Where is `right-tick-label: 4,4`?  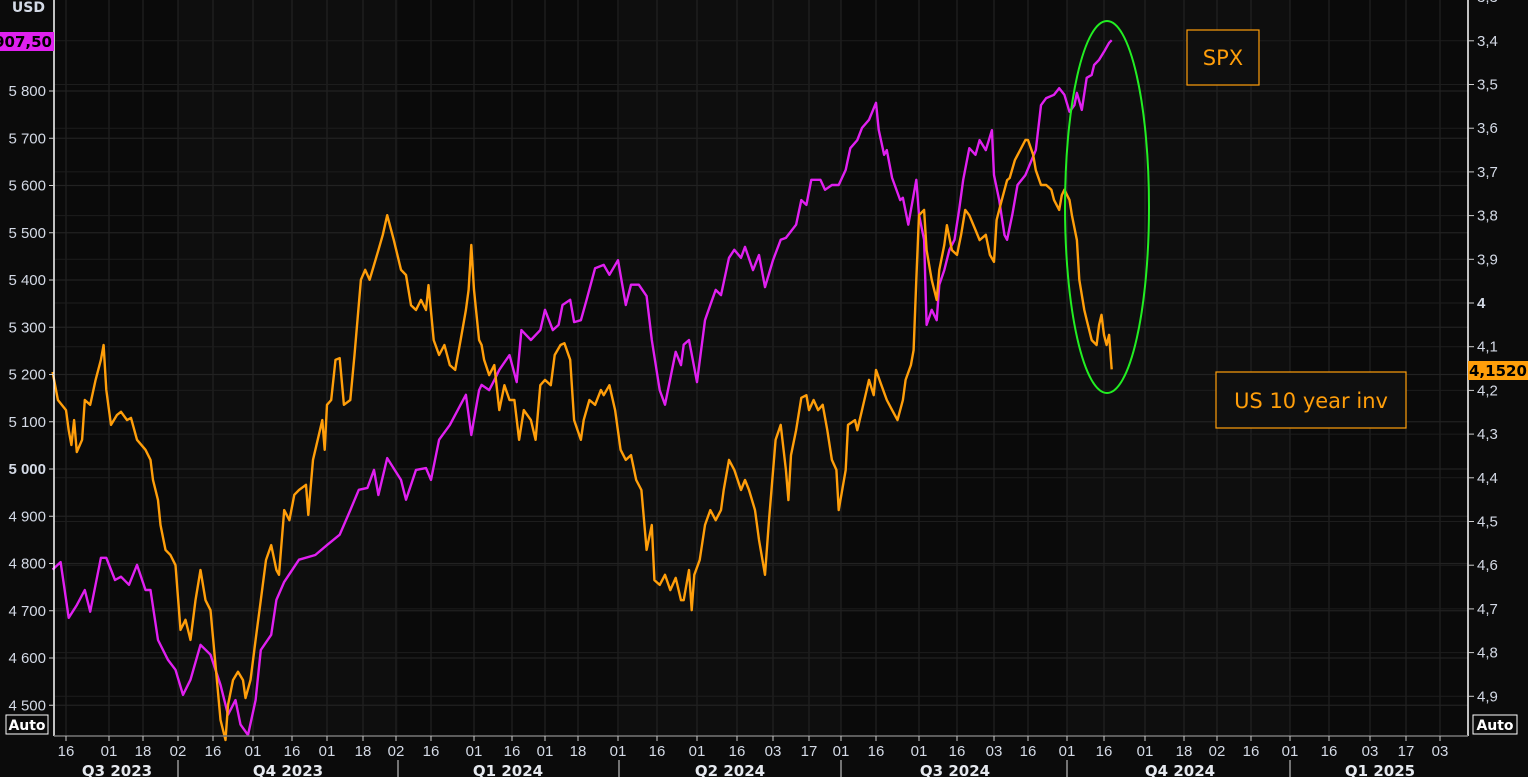 right-tick-label: 4,4 is located at coordinates (1487, 478).